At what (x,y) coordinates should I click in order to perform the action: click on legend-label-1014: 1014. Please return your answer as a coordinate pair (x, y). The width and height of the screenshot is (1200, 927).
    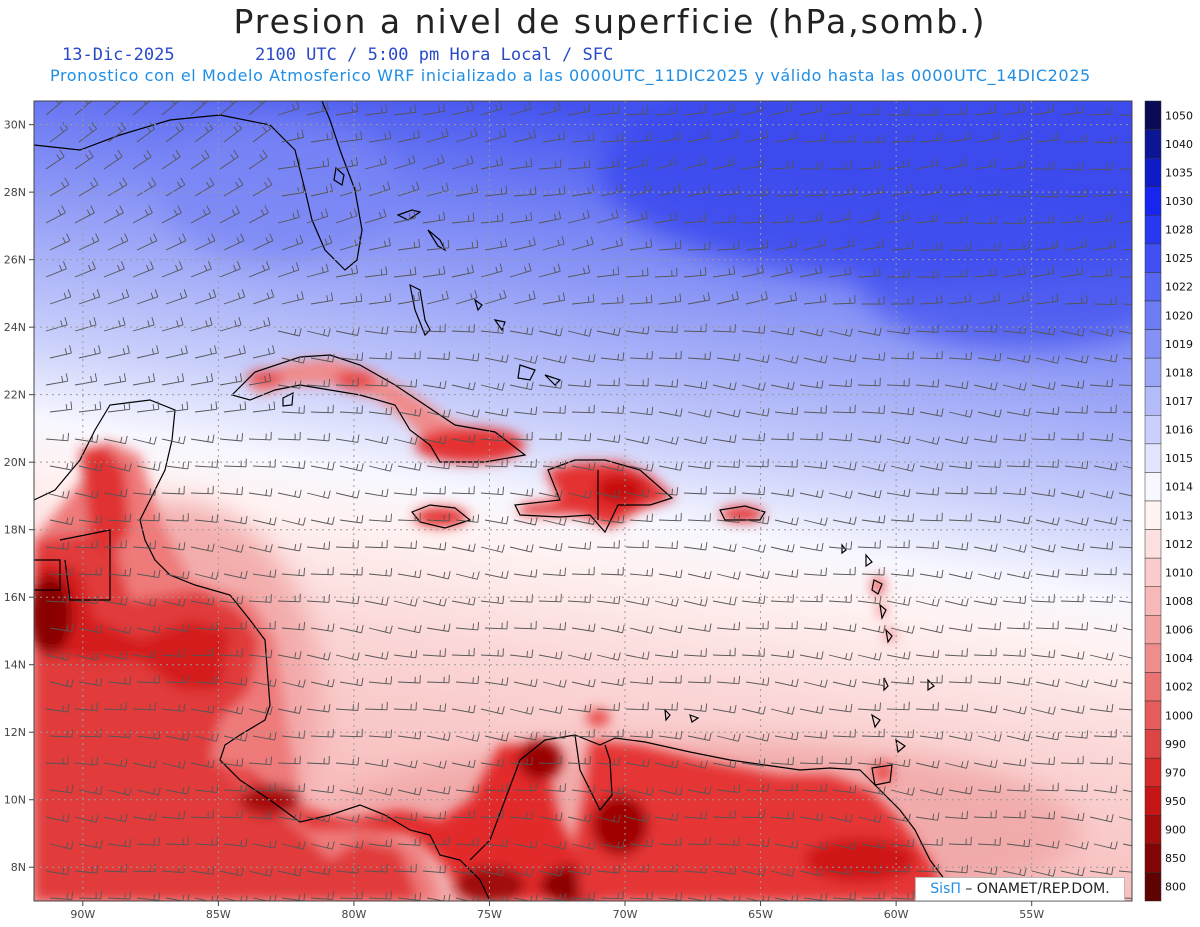
    Looking at the image, I should click on (1179, 487).